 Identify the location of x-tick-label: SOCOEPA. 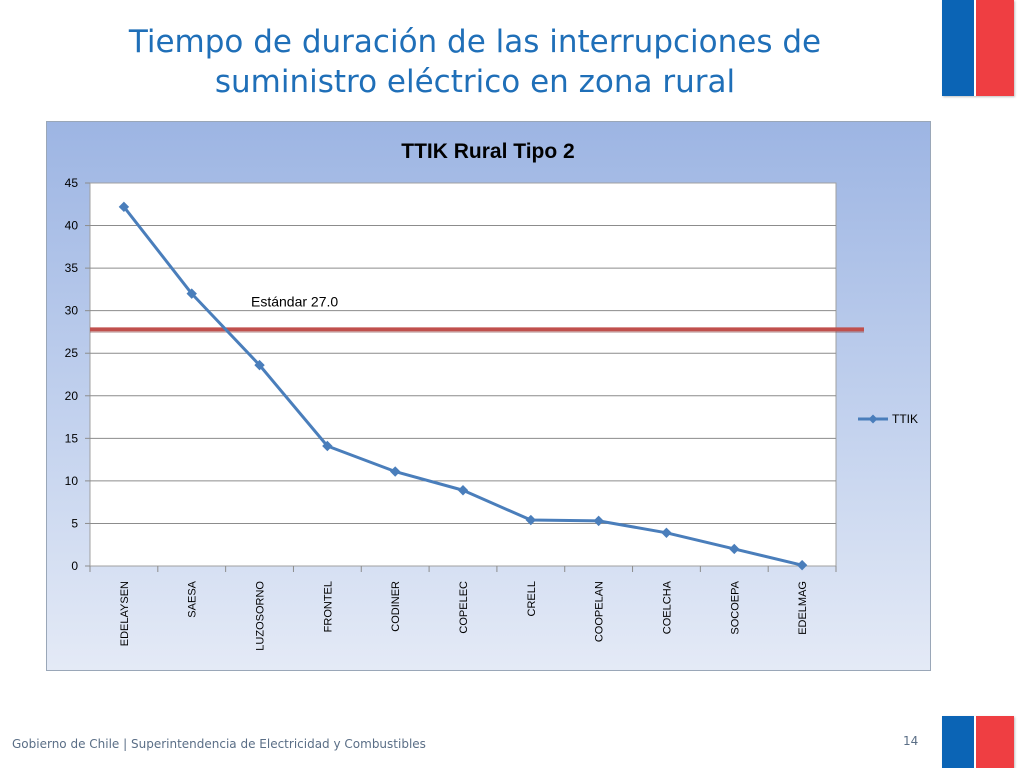
(735, 607).